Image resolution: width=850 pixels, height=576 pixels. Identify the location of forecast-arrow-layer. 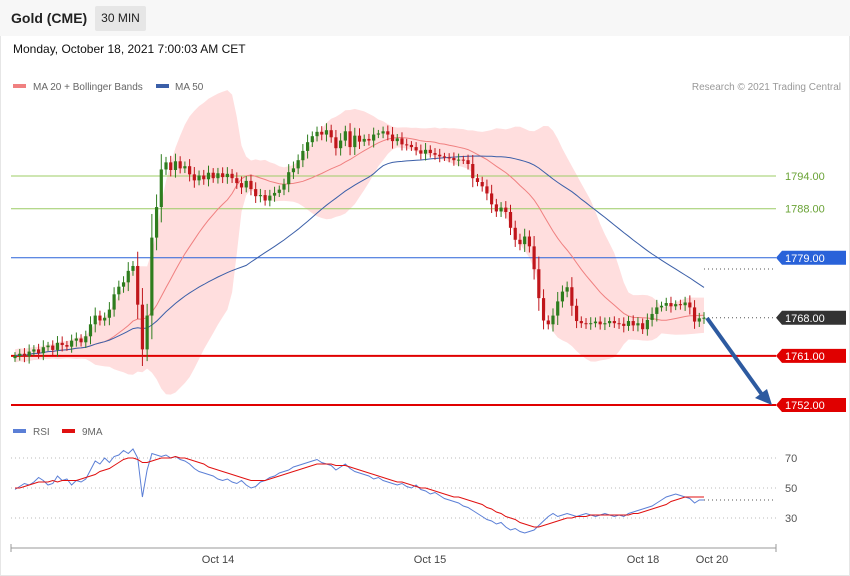
(738, 360).